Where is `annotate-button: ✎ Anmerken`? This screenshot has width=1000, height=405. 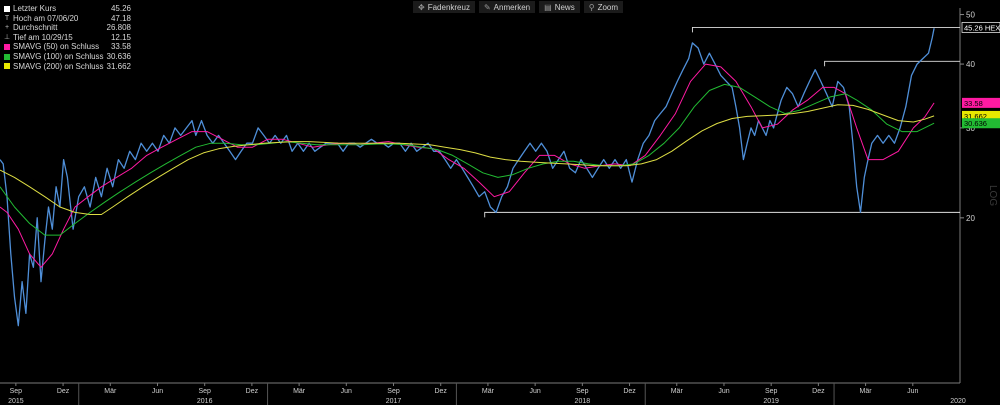 annotate-button: ✎ Anmerken is located at coordinates (507, 7).